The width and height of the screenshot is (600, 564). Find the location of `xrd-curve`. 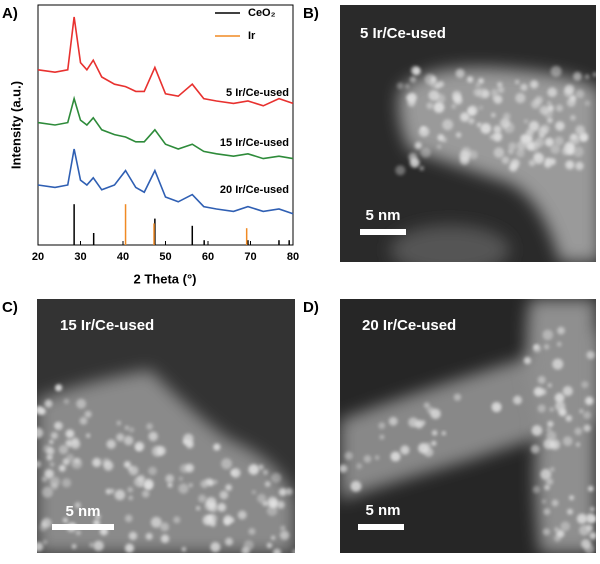

xrd-curve is located at coordinates (165, 181).